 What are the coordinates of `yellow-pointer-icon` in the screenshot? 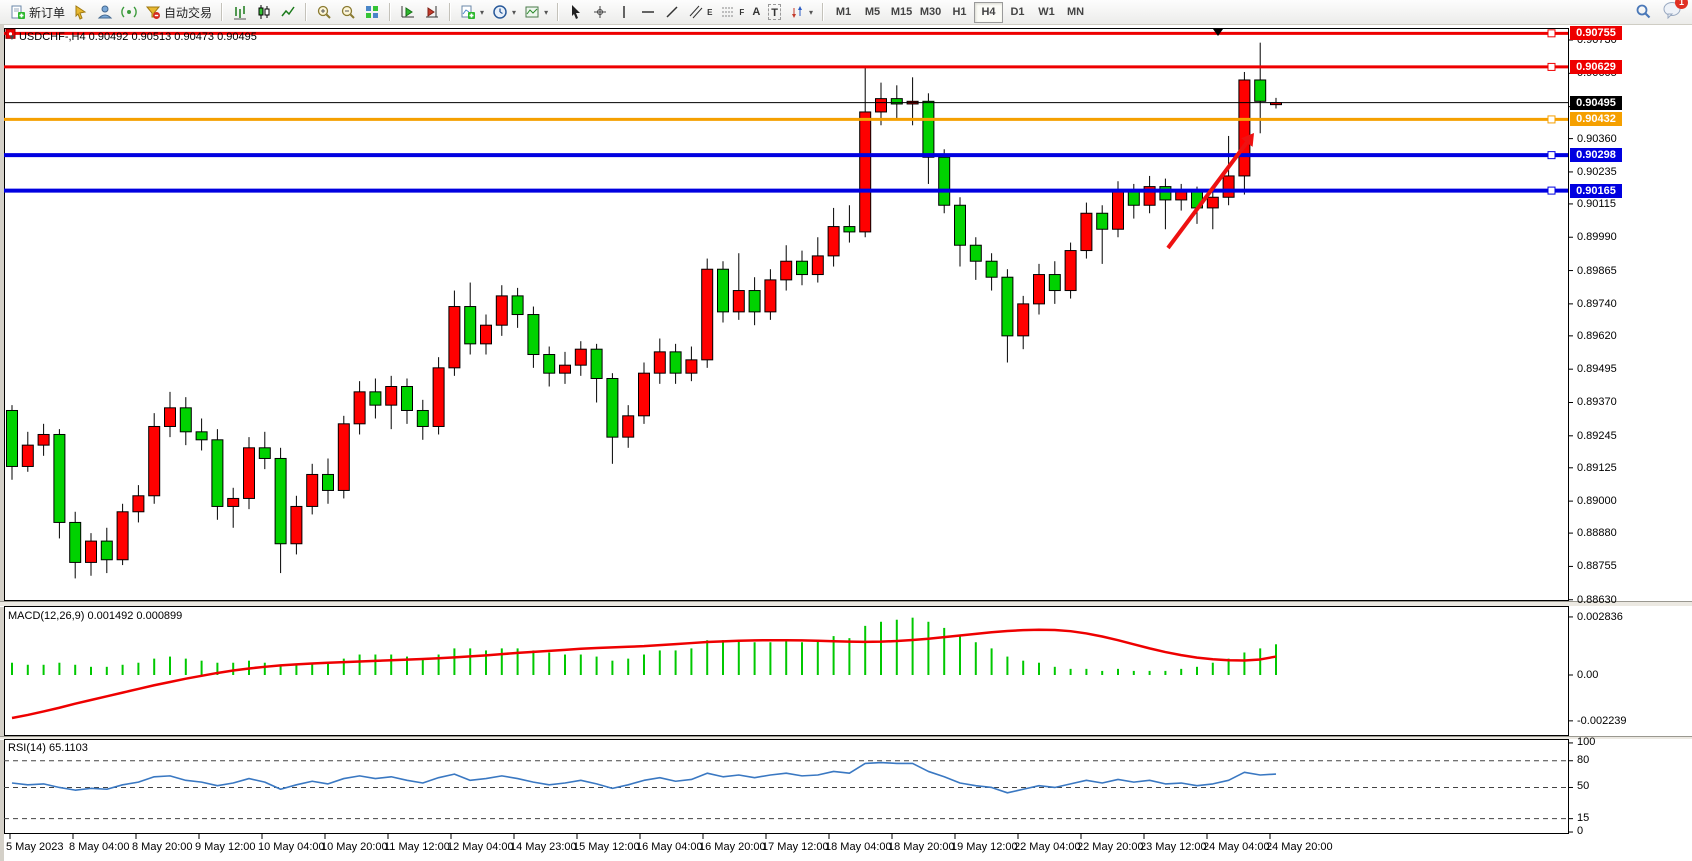 It's located at (81, 12).